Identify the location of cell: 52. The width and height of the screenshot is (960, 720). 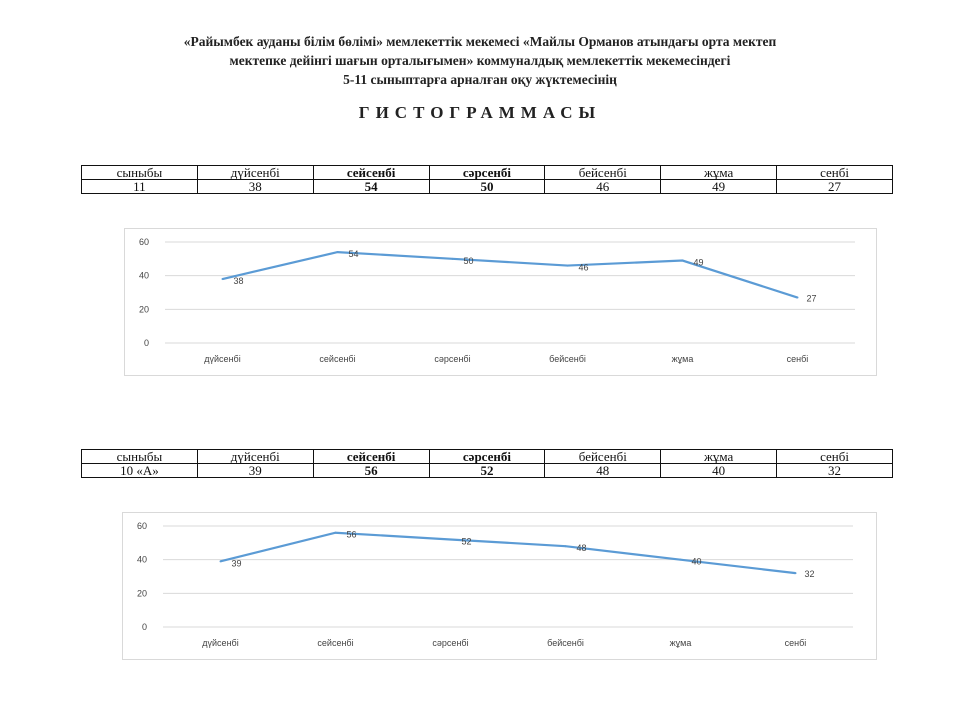
(487, 470).